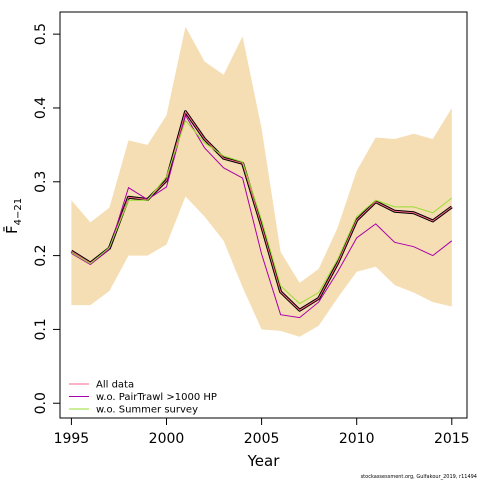  Describe the element at coordinates (41, 329) in the screenshot. I see `y-tick-label: 0.1` at that location.